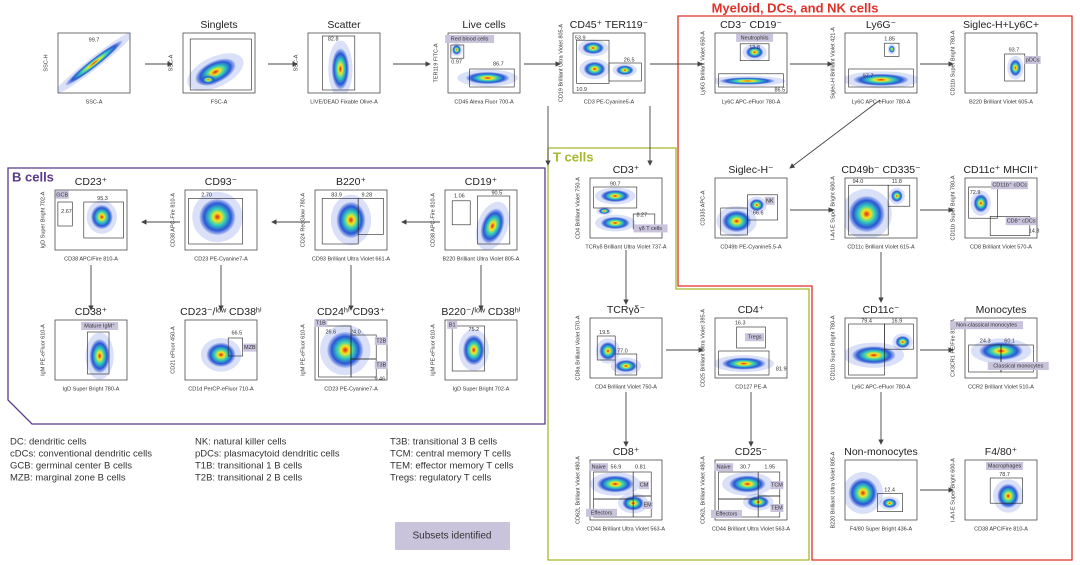 This screenshot has height=565, width=1080. Describe the element at coordinates (1014, 50) in the screenshot. I see `gate-percent: 93.7` at that location.